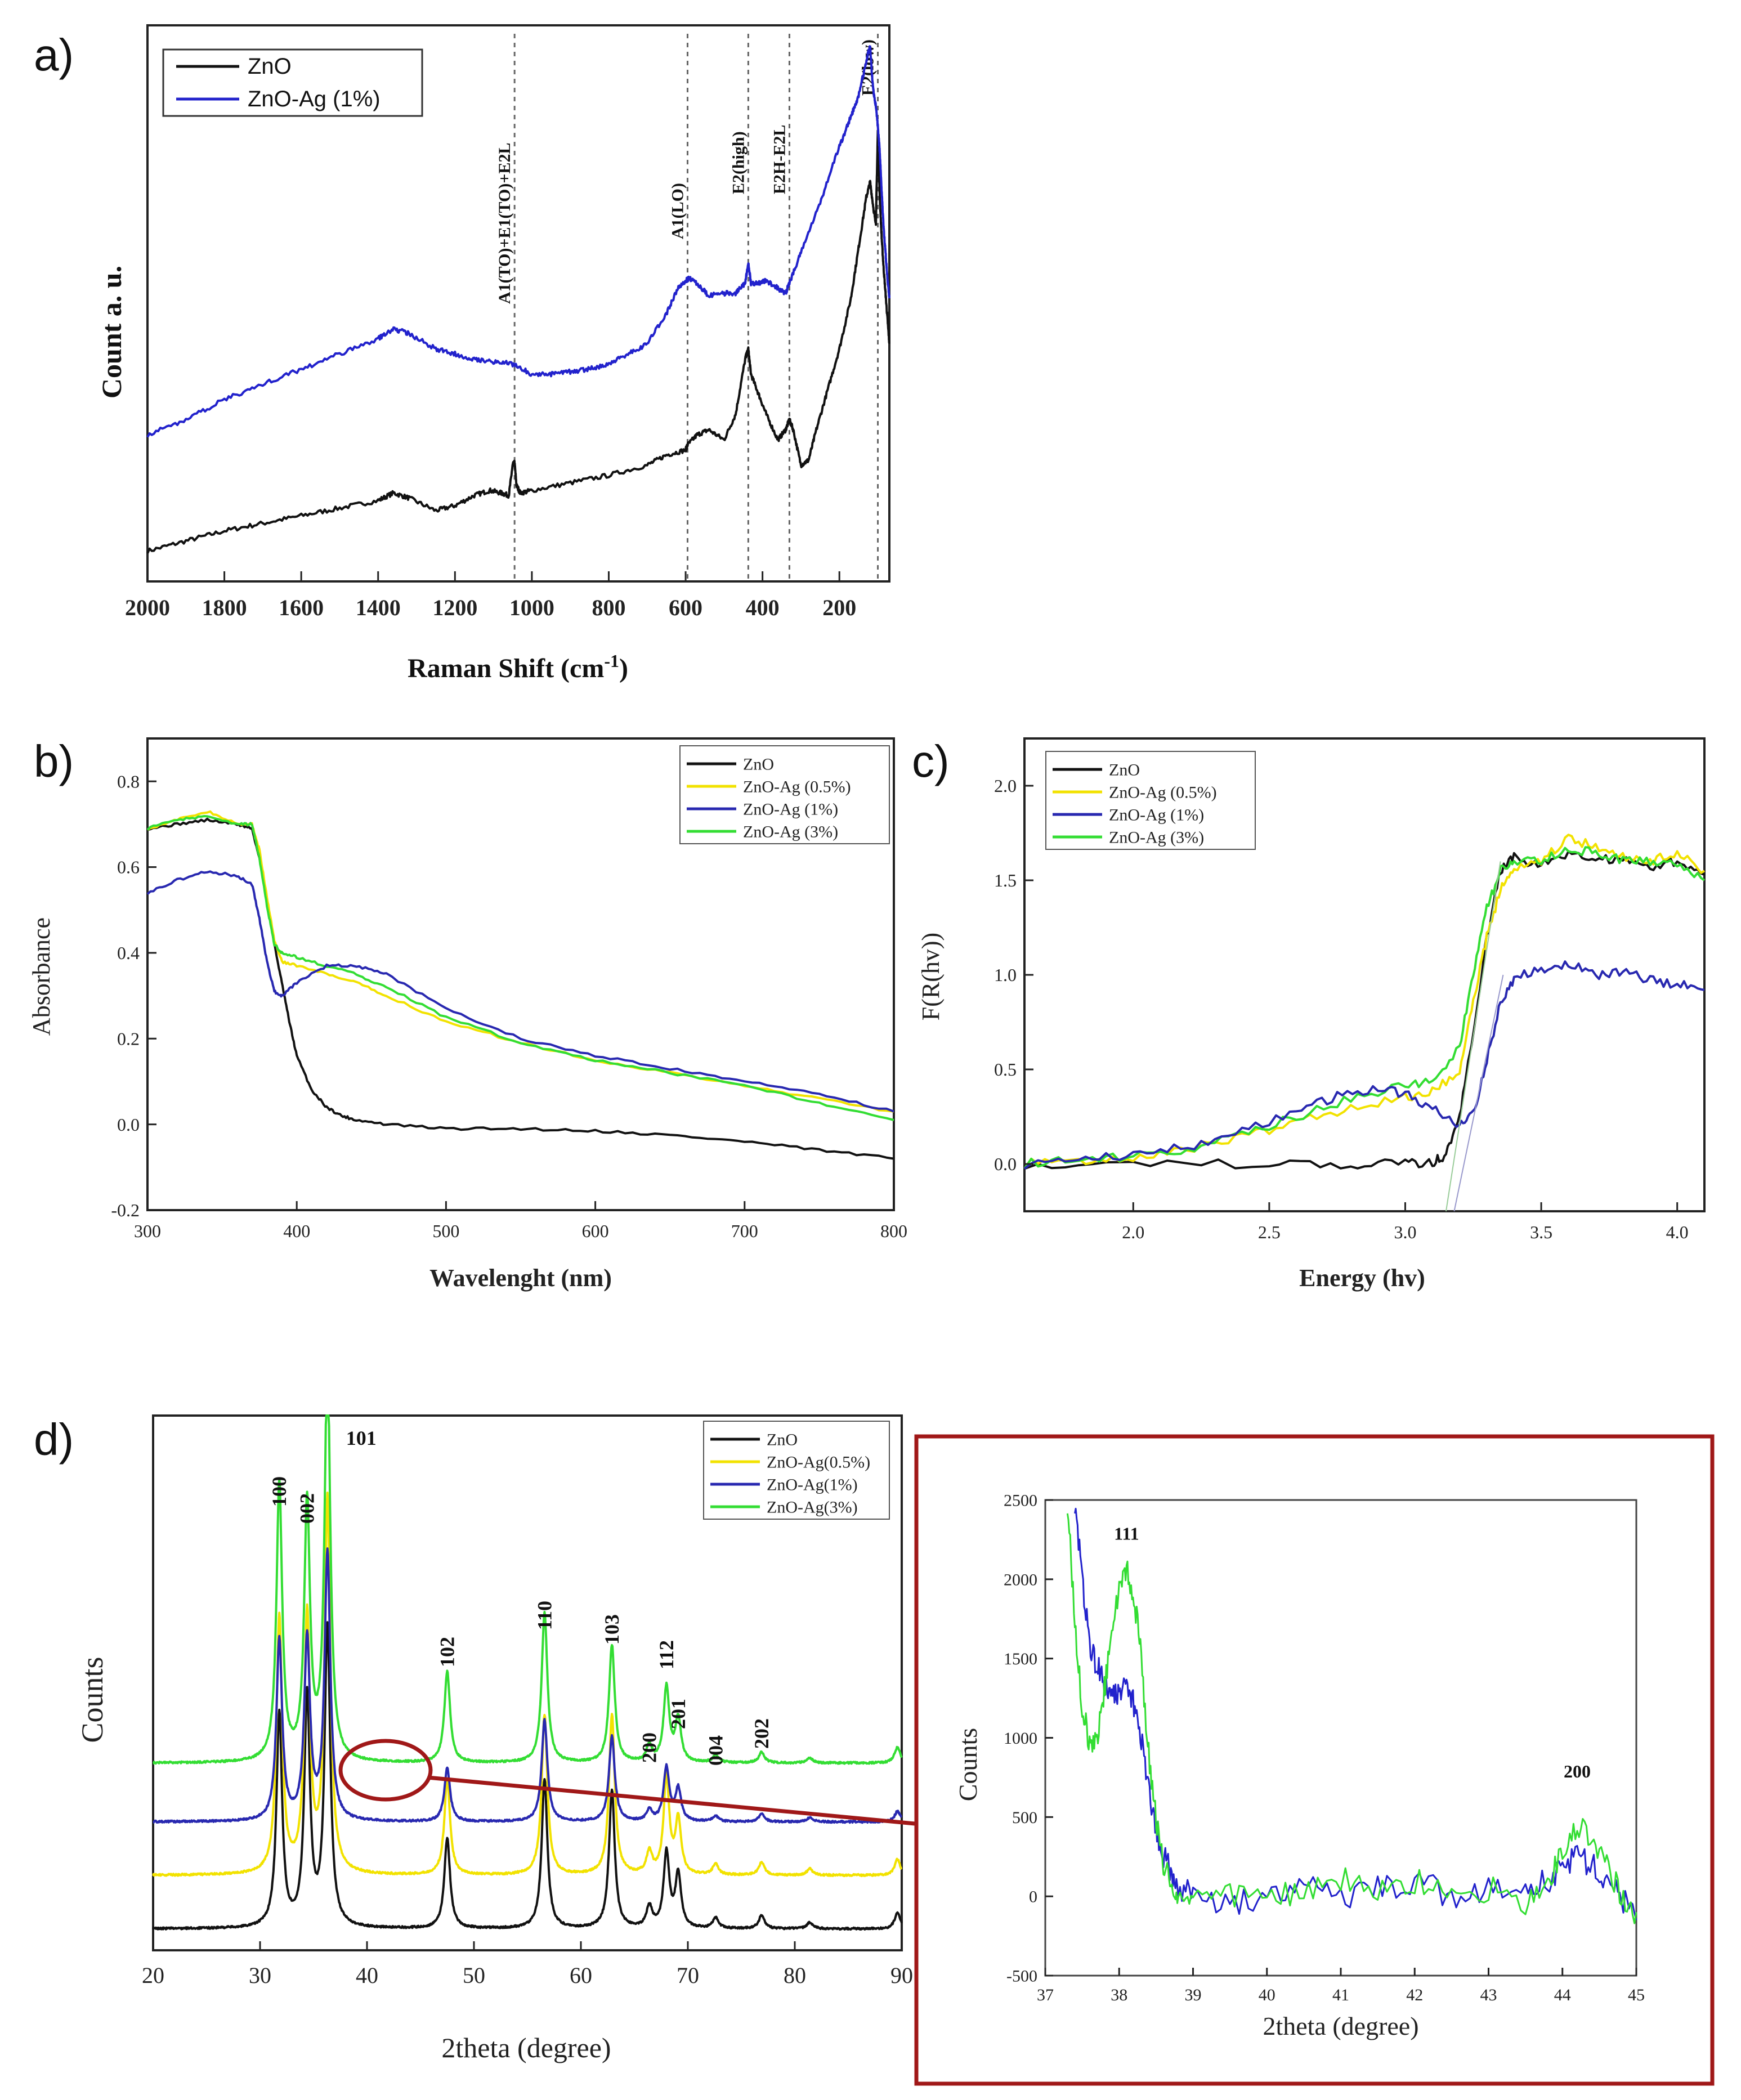  Describe the element at coordinates (133, 995) in the screenshot. I see `panel-b-y-ticks: -0.2 0.0 0.2 0.4 0.6 0.8` at that location.